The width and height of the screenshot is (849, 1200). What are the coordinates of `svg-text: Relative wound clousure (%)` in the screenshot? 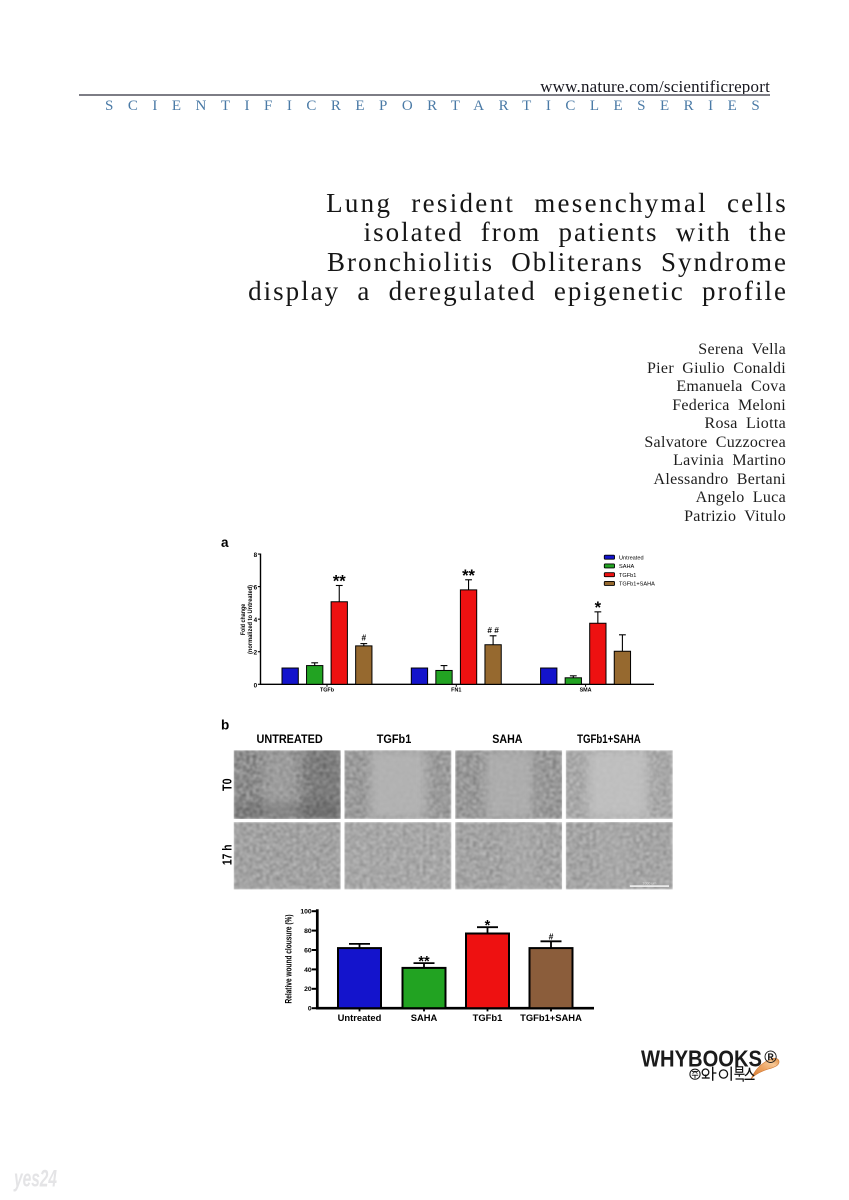 It's located at (288, 959).